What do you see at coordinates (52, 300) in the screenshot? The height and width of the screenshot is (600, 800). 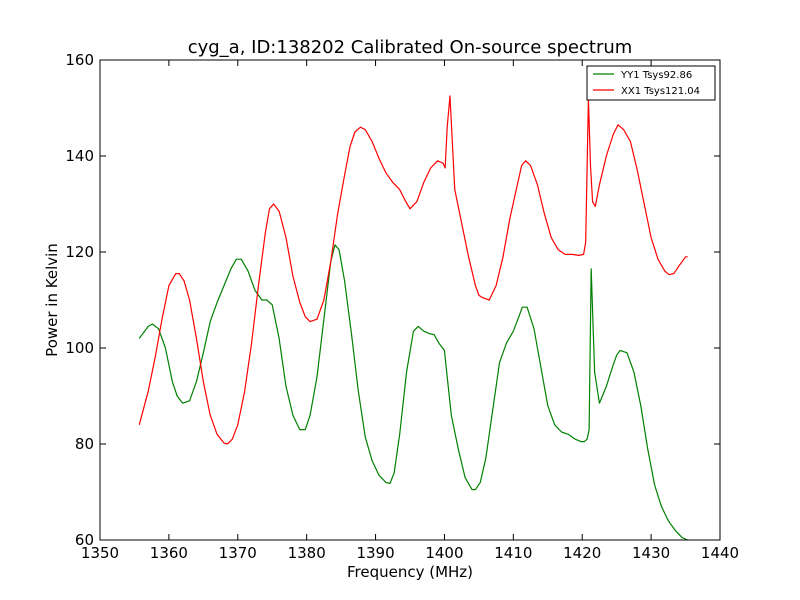 I see `y-axis-label: Power in Kelvin` at bounding box center [52, 300].